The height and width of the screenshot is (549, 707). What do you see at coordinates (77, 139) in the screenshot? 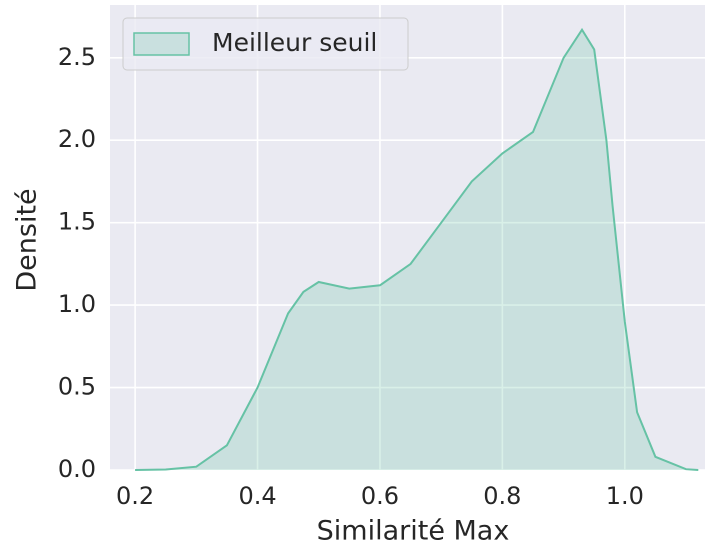
I see `y-tick-label: 2.0` at bounding box center [77, 139].